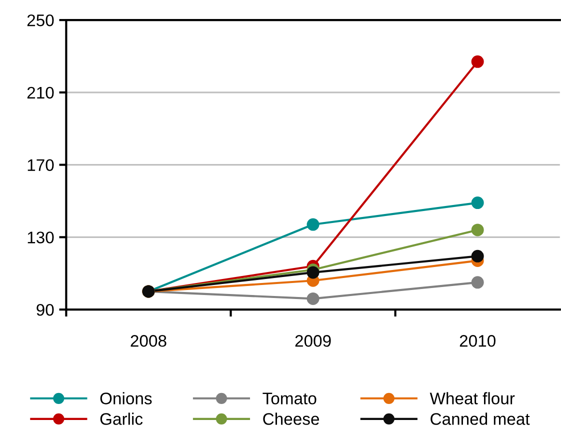 This screenshot has width=561, height=436. What do you see at coordinates (480, 418) in the screenshot?
I see `legend-label: Canned meat` at bounding box center [480, 418].